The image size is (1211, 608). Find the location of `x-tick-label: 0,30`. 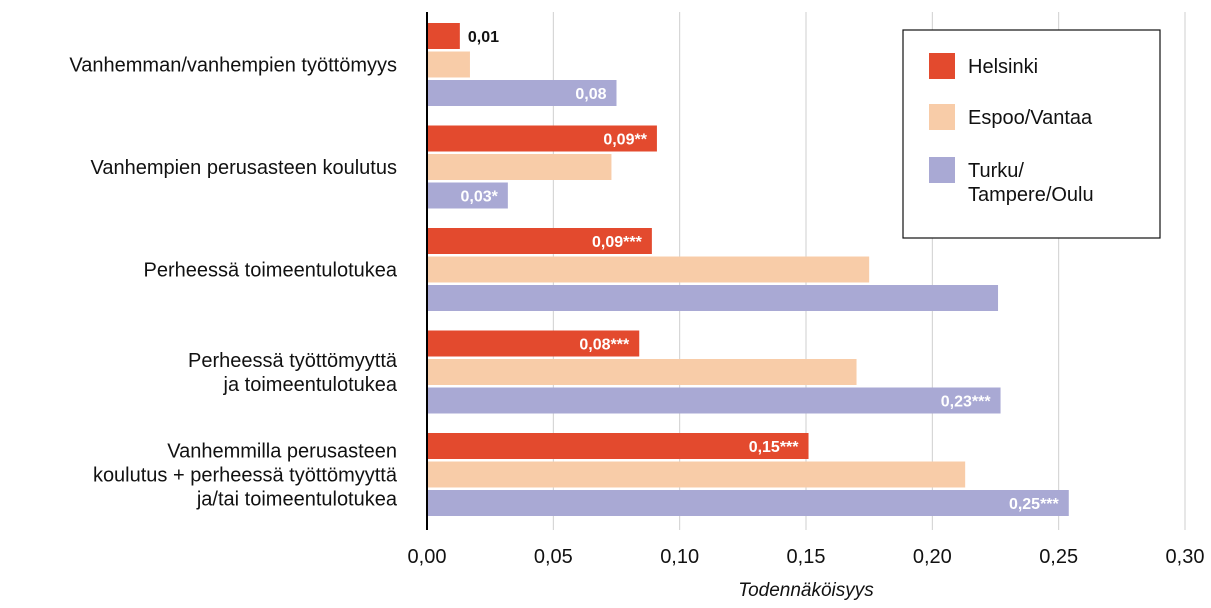

x-tick-label: 0,30 is located at coordinates (1185, 557).